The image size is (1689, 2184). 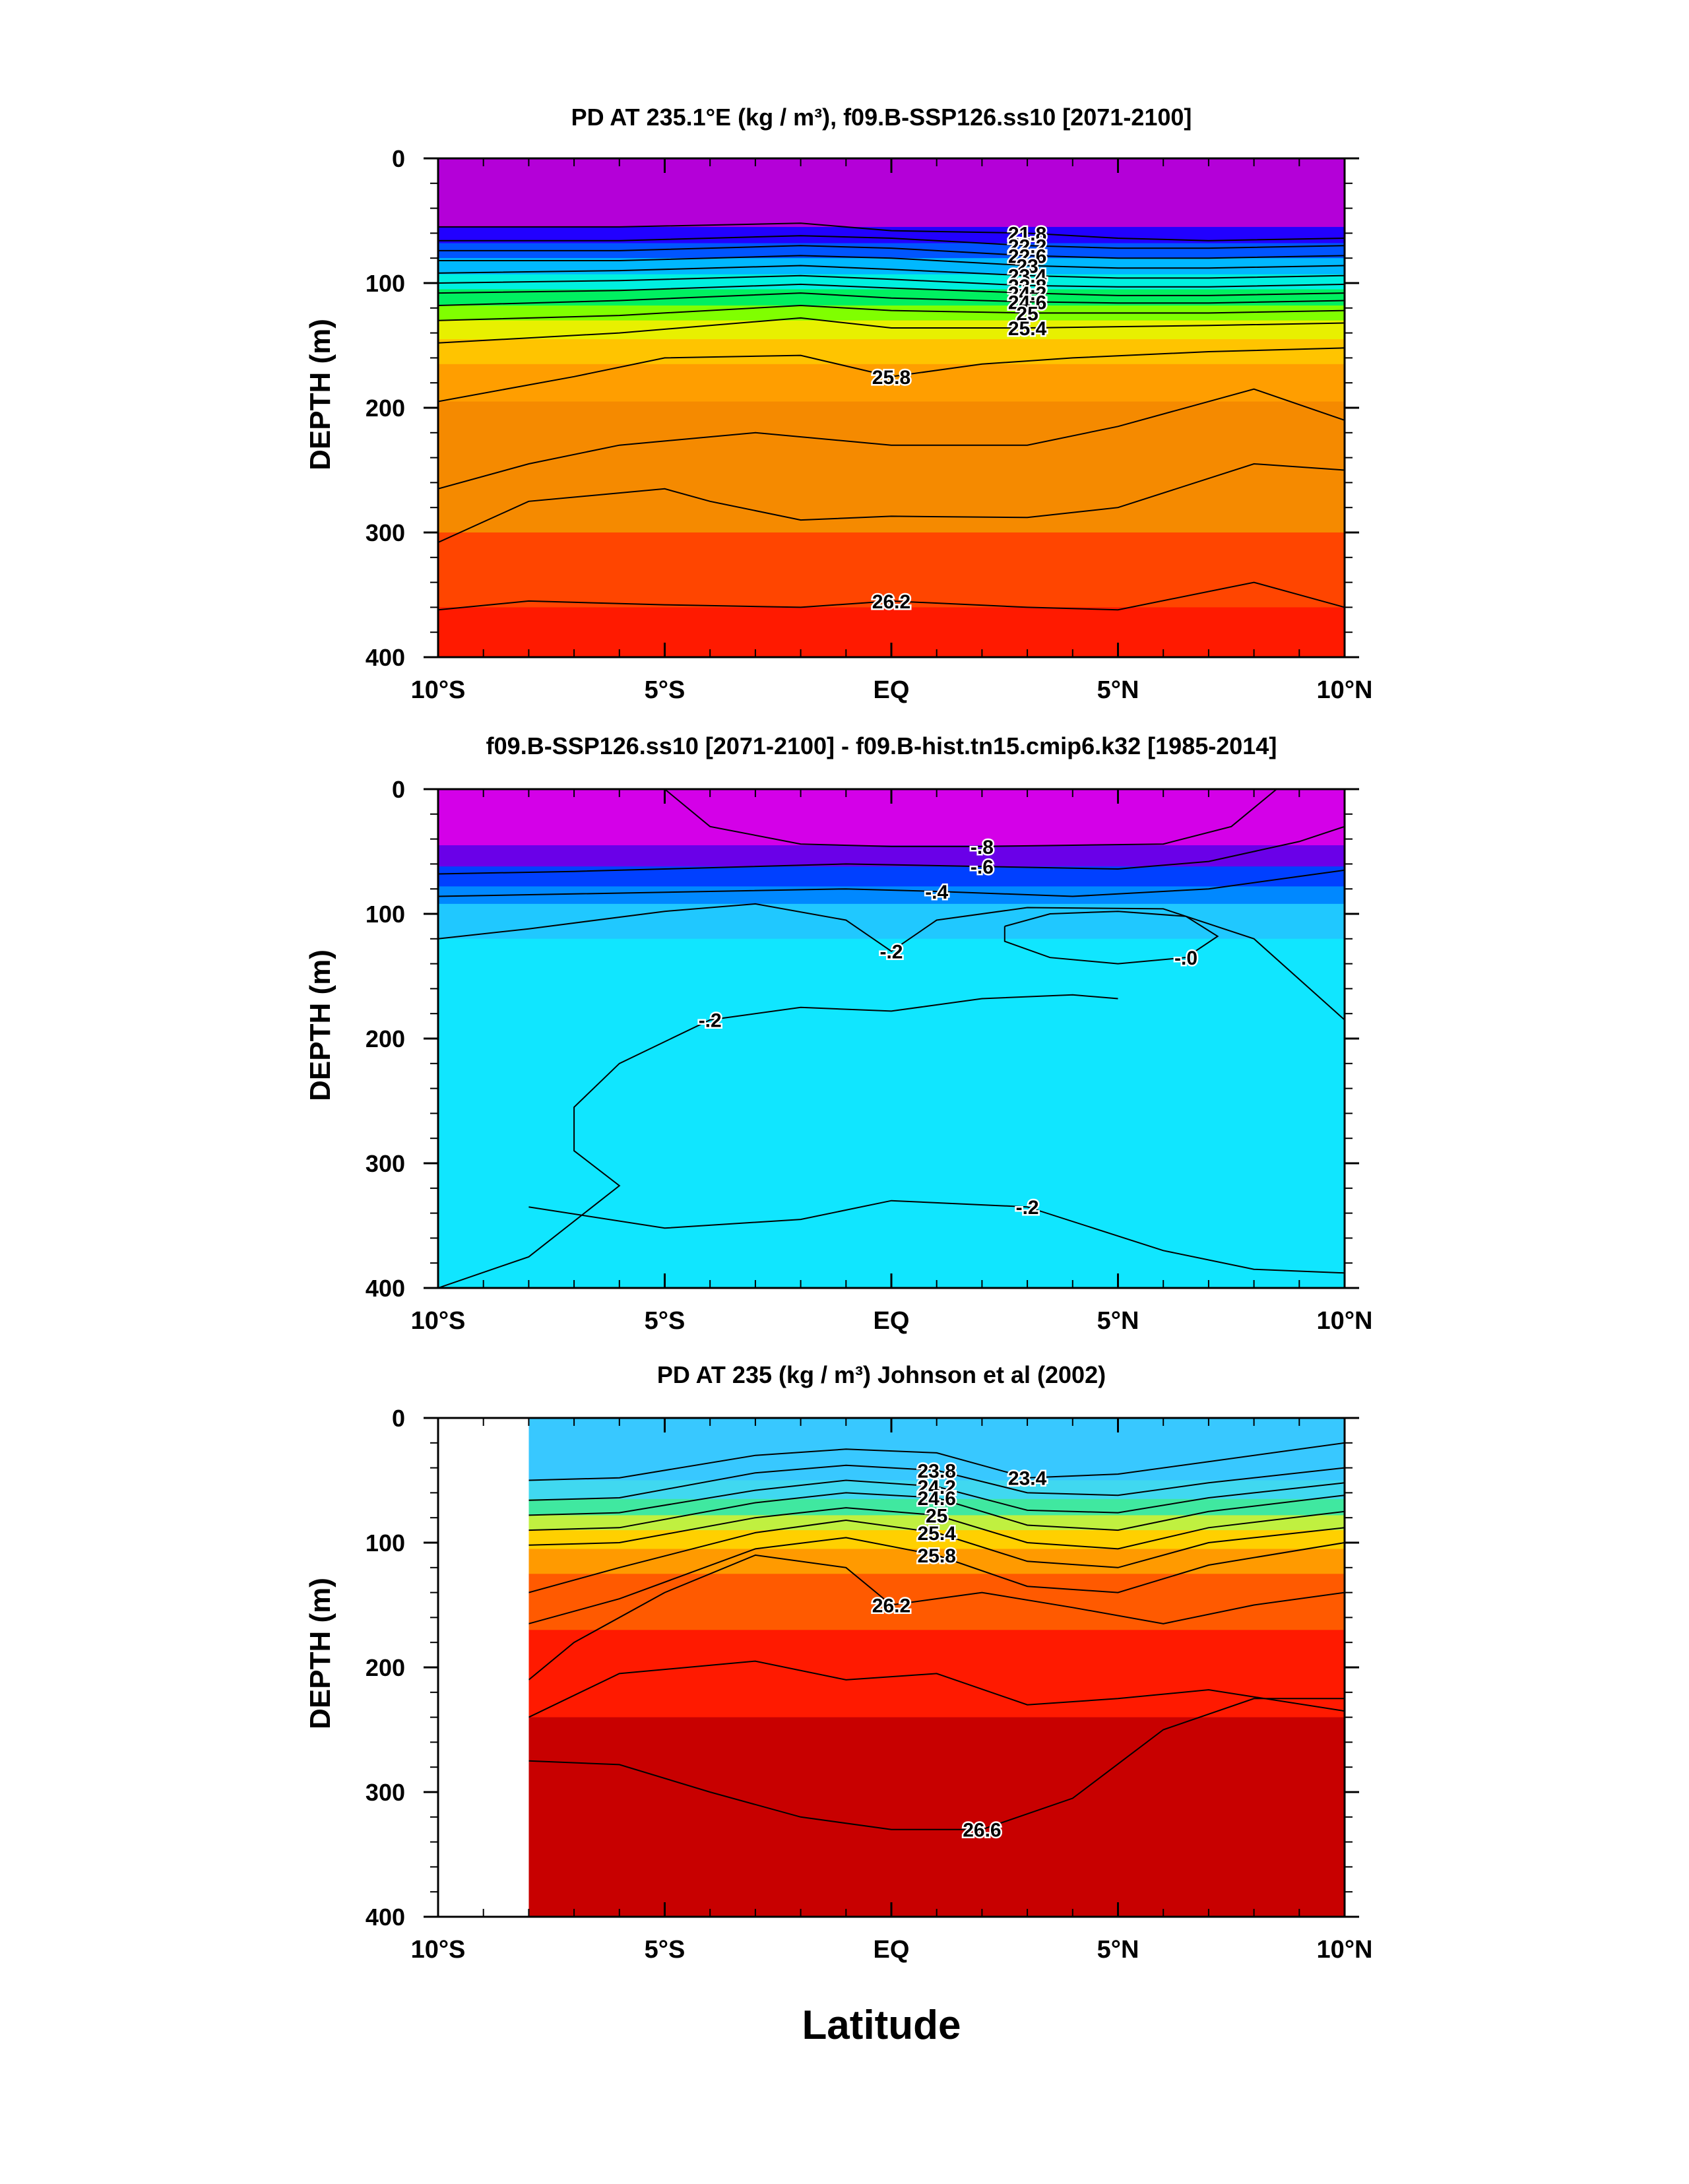 What do you see at coordinates (982, 1831) in the screenshot?
I see `contour-label: 26.6` at bounding box center [982, 1831].